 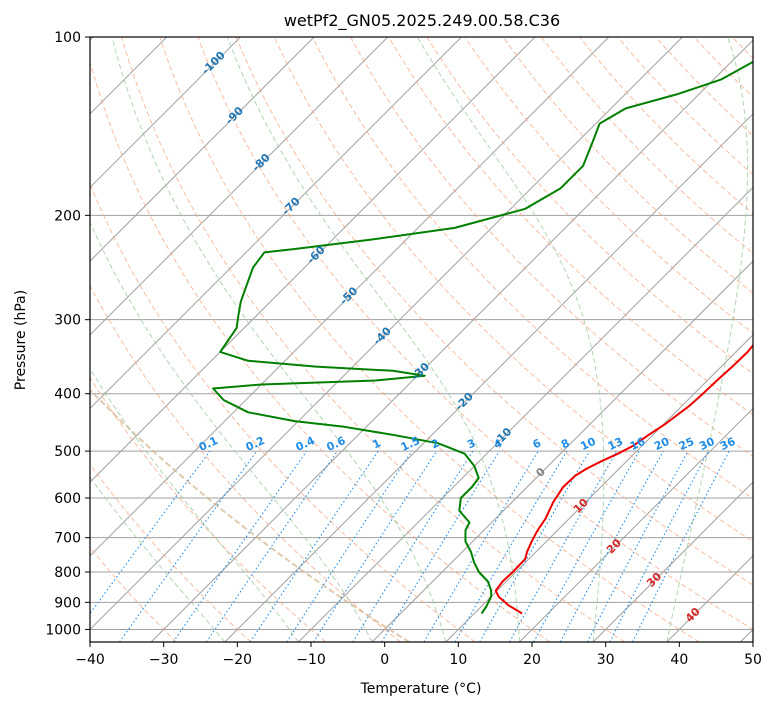 I want to click on x-tick-label: 0, so click(x=384, y=660).